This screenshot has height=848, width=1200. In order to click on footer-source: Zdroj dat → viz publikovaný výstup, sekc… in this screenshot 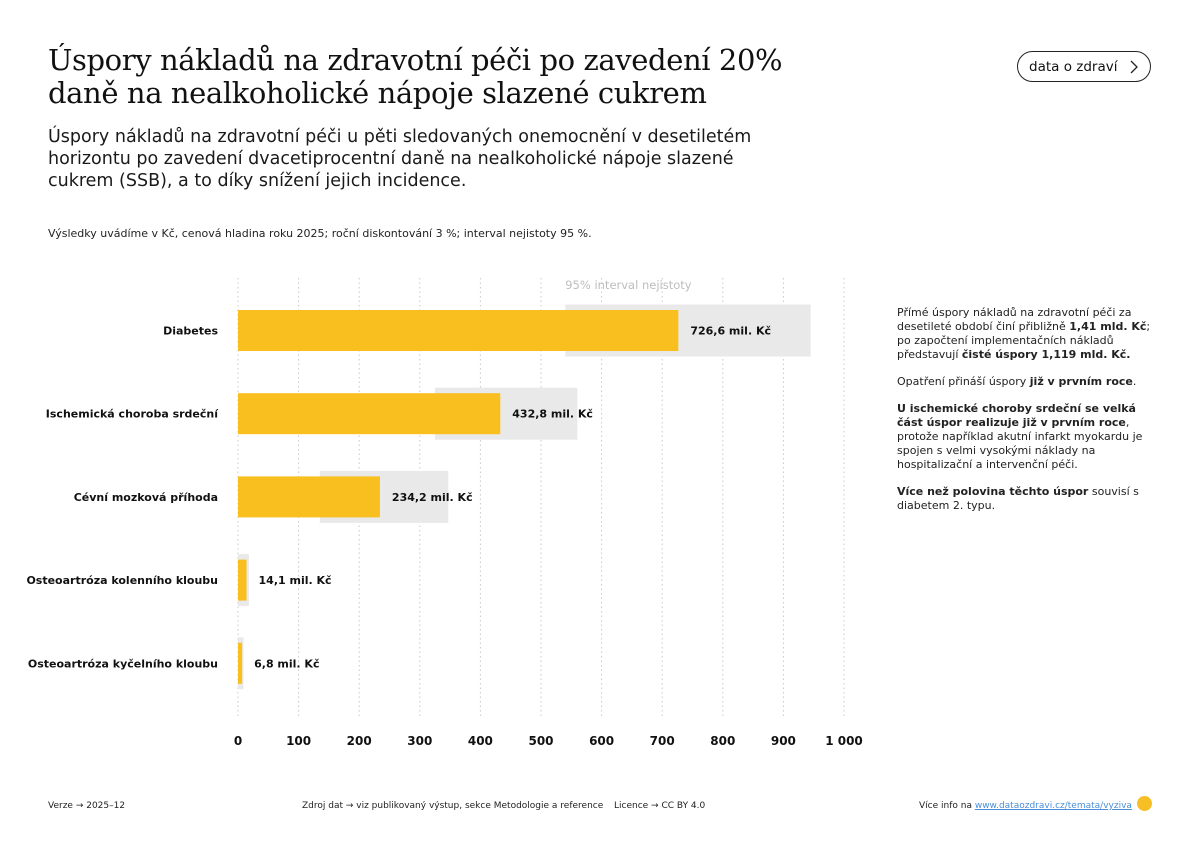, I will do `click(453, 806)`.